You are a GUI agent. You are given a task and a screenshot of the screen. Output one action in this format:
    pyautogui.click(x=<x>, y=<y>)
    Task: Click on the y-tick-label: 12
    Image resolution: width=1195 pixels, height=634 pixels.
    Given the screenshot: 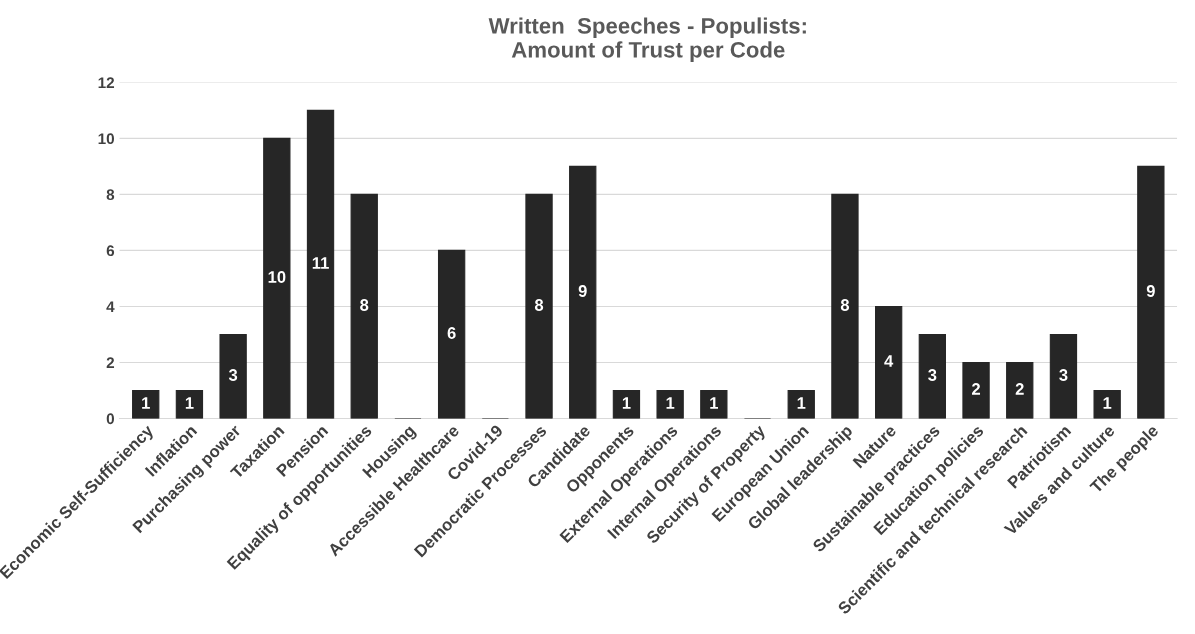 What is the action you would take?
    pyautogui.click(x=106, y=82)
    